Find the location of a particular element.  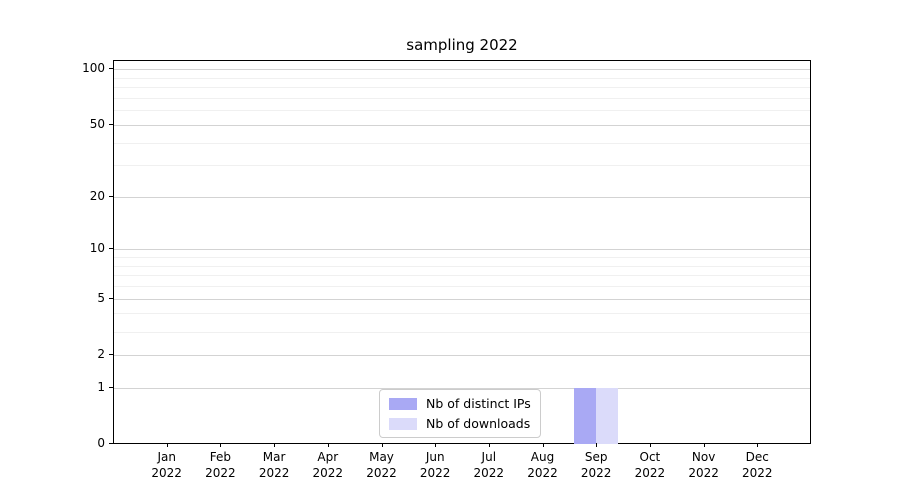

x-tick-month: Nov is located at coordinates (703, 457).